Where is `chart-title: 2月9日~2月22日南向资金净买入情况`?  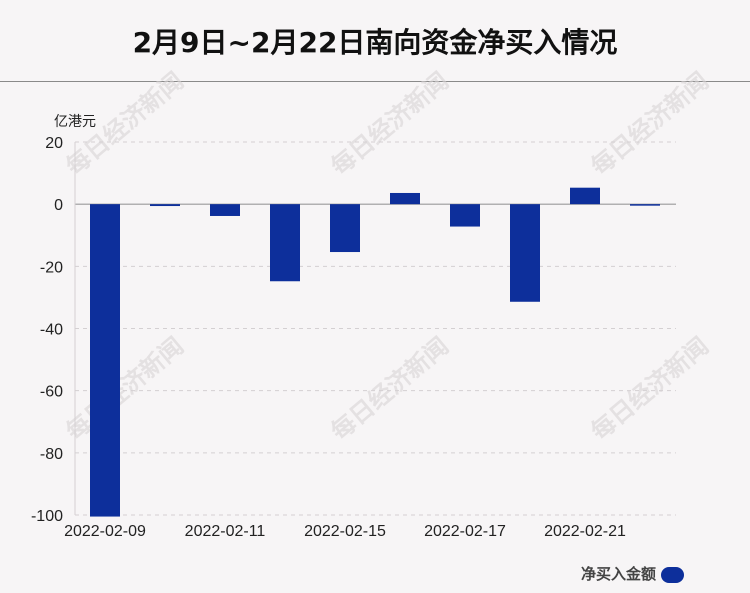 chart-title: 2月9日~2月22日南向资金净买入情况 is located at coordinates (375, 41).